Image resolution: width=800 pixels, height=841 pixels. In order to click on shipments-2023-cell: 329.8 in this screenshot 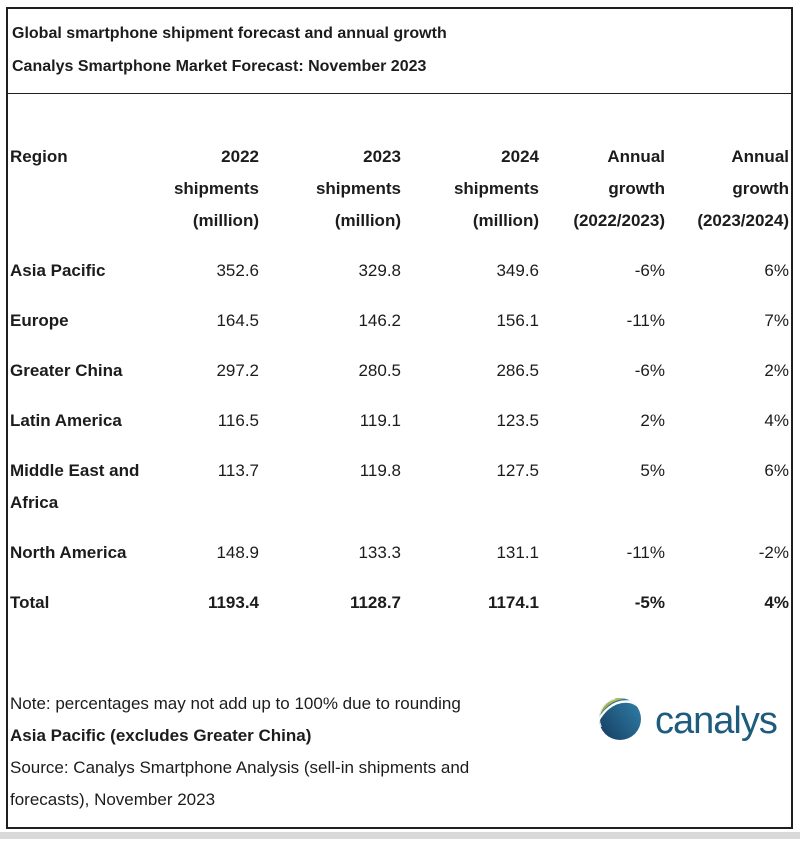, I will do `click(379, 270)`.